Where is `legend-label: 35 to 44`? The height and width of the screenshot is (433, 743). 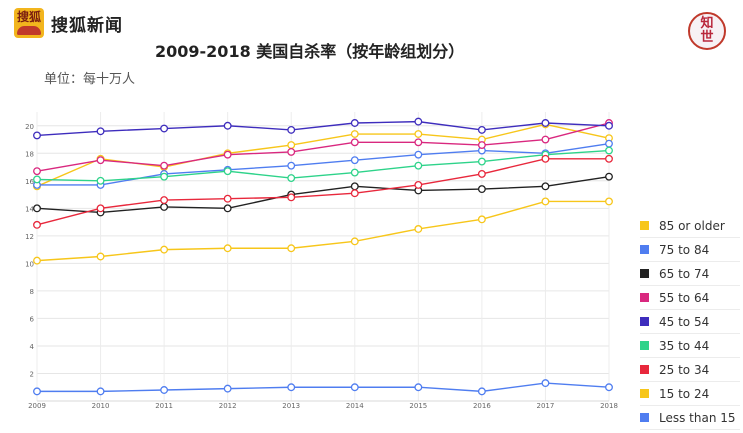
legend-label: 35 to 44 is located at coordinates (684, 345).